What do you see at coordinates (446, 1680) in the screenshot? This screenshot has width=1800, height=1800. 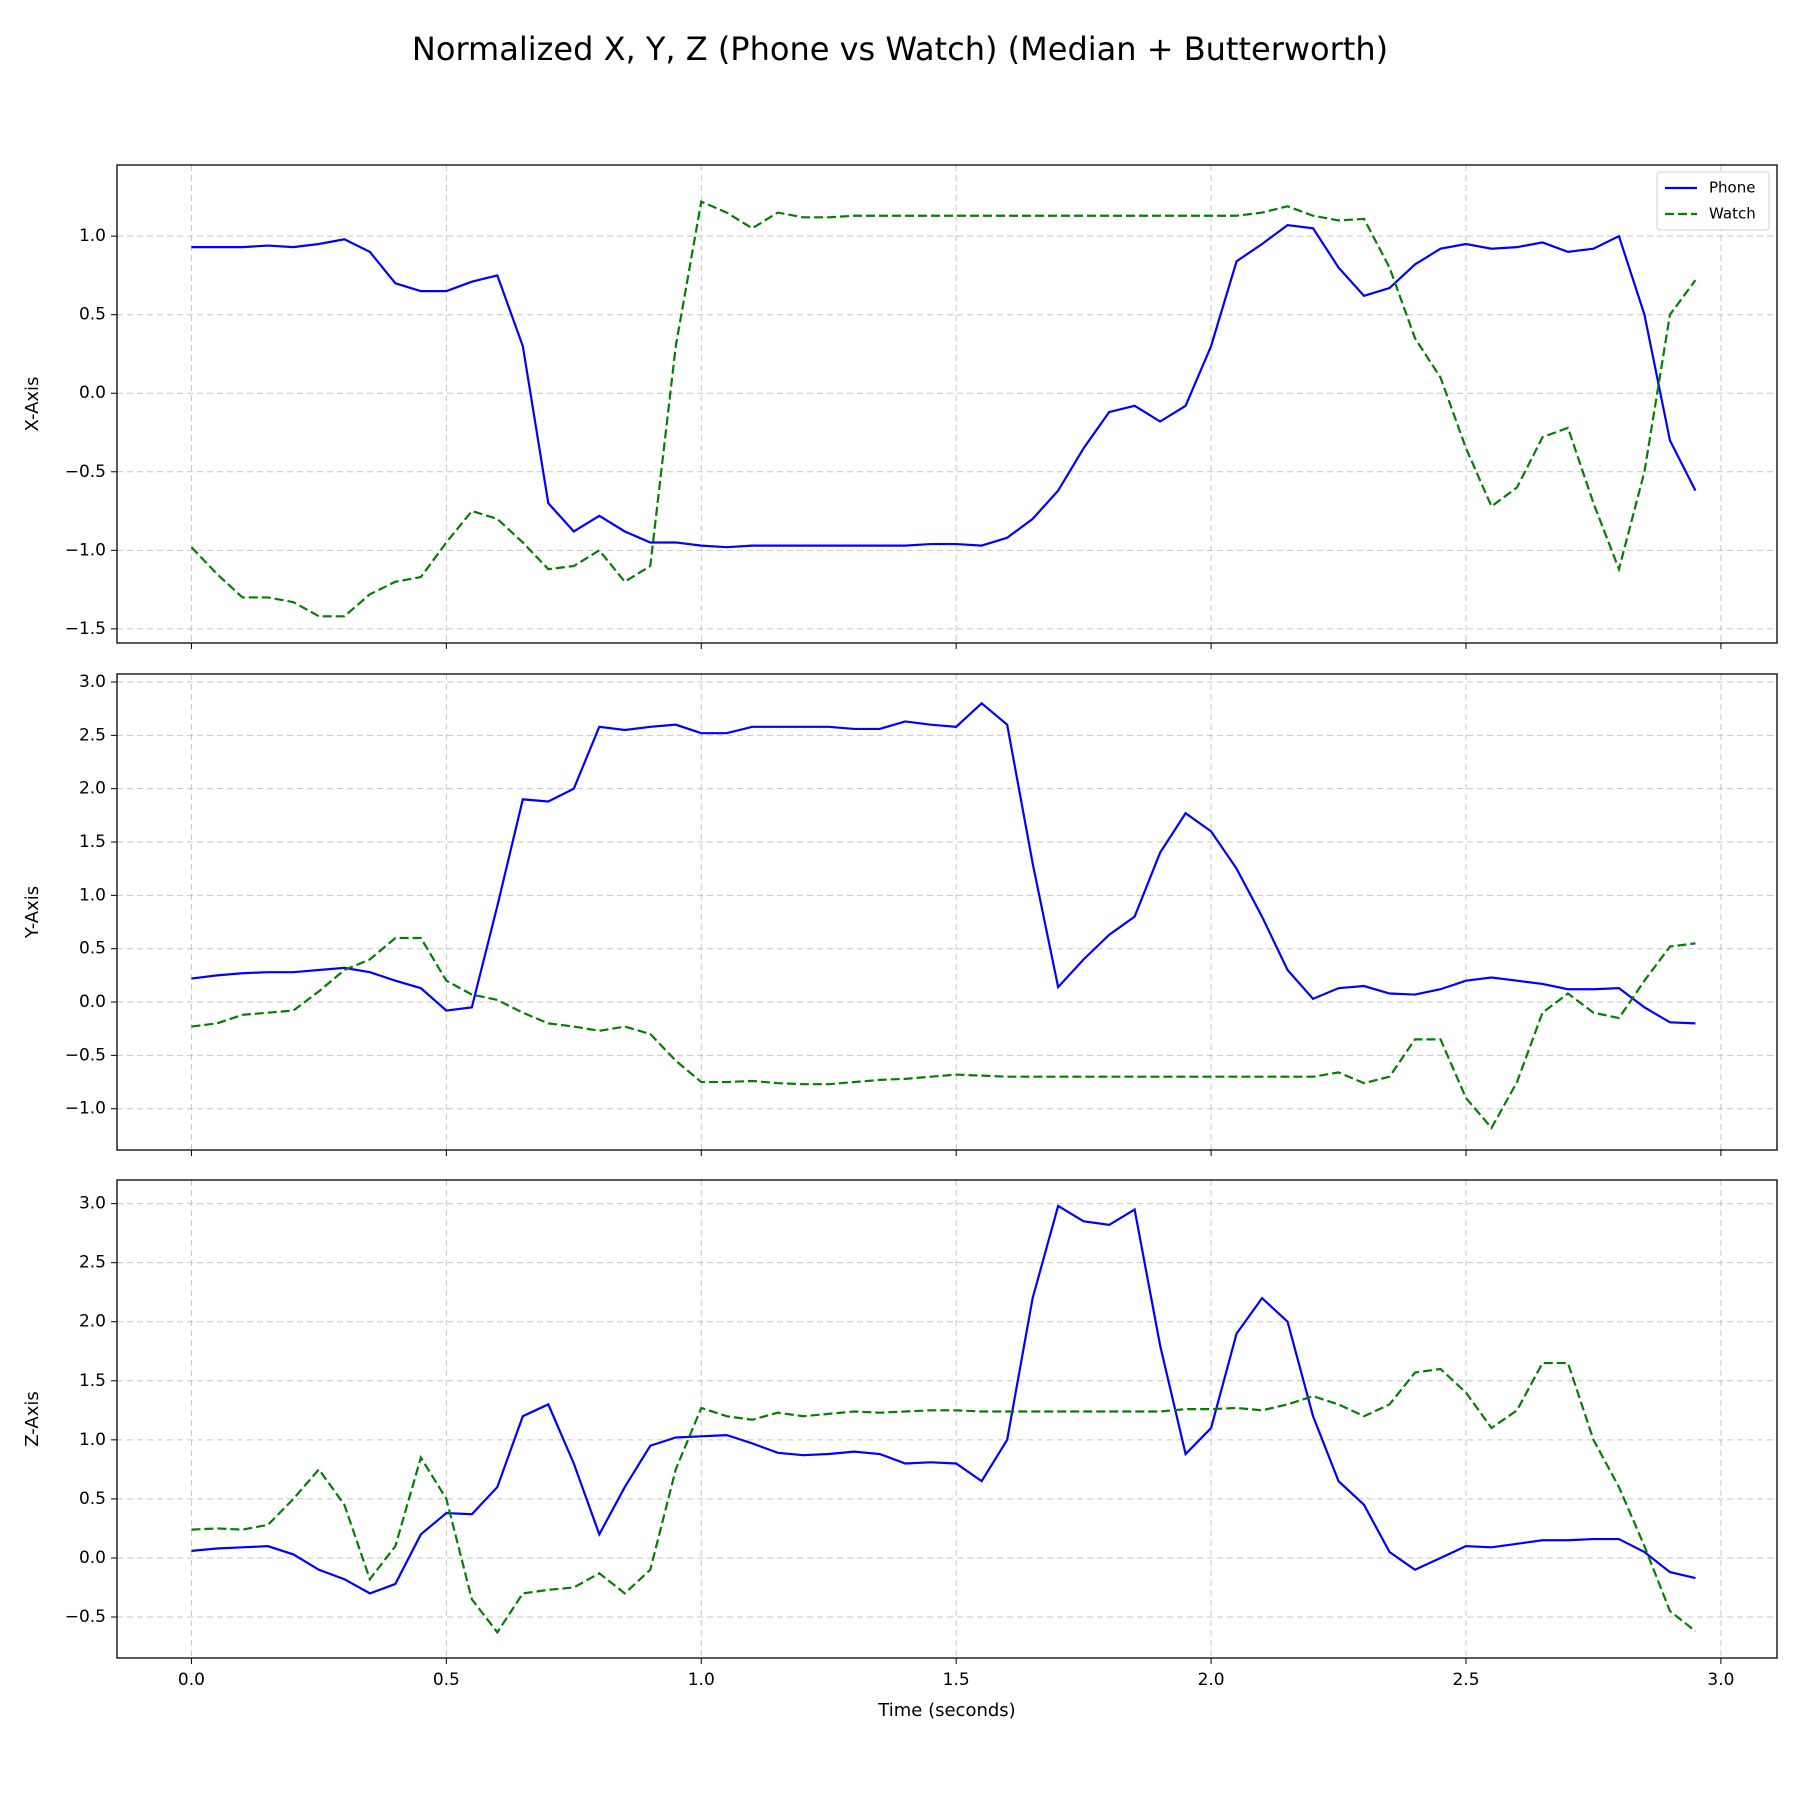 I see `x-tick-label: 0.5` at bounding box center [446, 1680].